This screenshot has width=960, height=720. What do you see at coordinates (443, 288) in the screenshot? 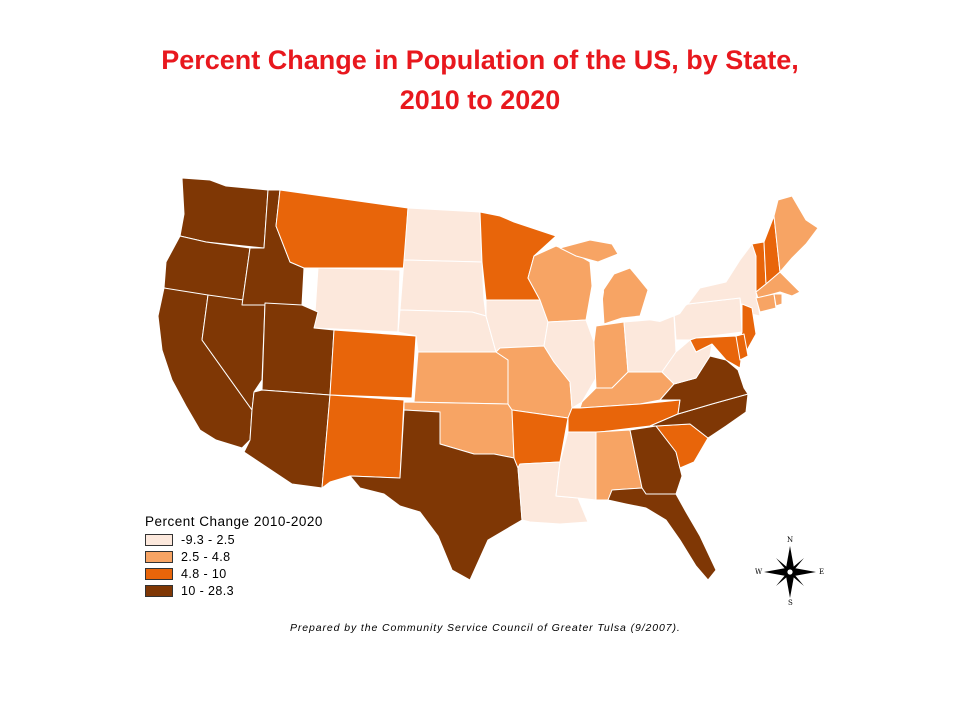
I see `state-SD` at bounding box center [443, 288].